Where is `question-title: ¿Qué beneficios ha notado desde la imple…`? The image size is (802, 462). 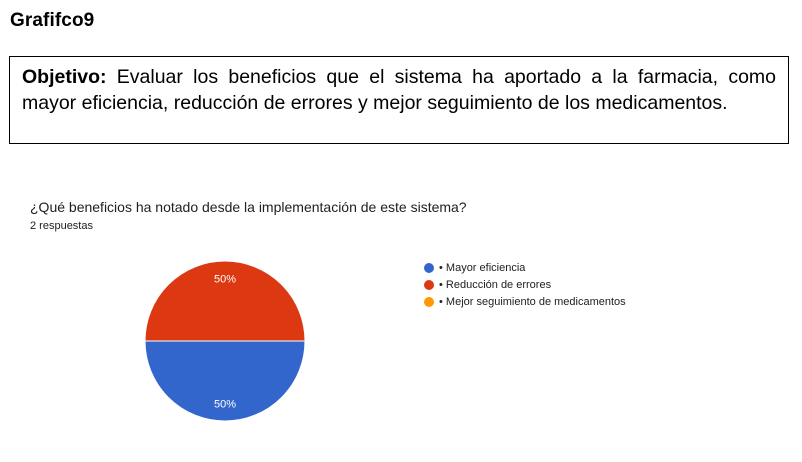 question-title: ¿Qué beneficios ha notado desde la imple… is located at coordinates (248, 207).